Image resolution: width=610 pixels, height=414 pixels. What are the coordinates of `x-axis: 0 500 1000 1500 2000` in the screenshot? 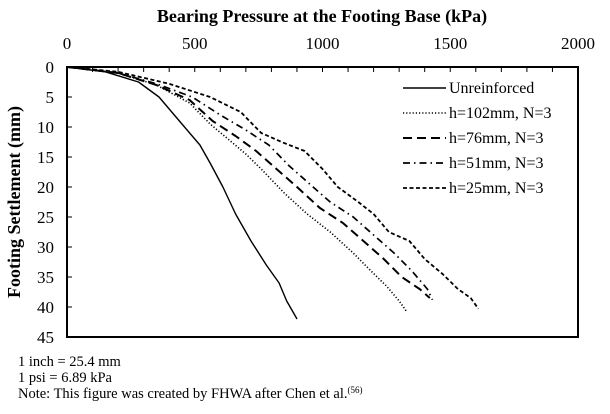 It's located at (329, 53).